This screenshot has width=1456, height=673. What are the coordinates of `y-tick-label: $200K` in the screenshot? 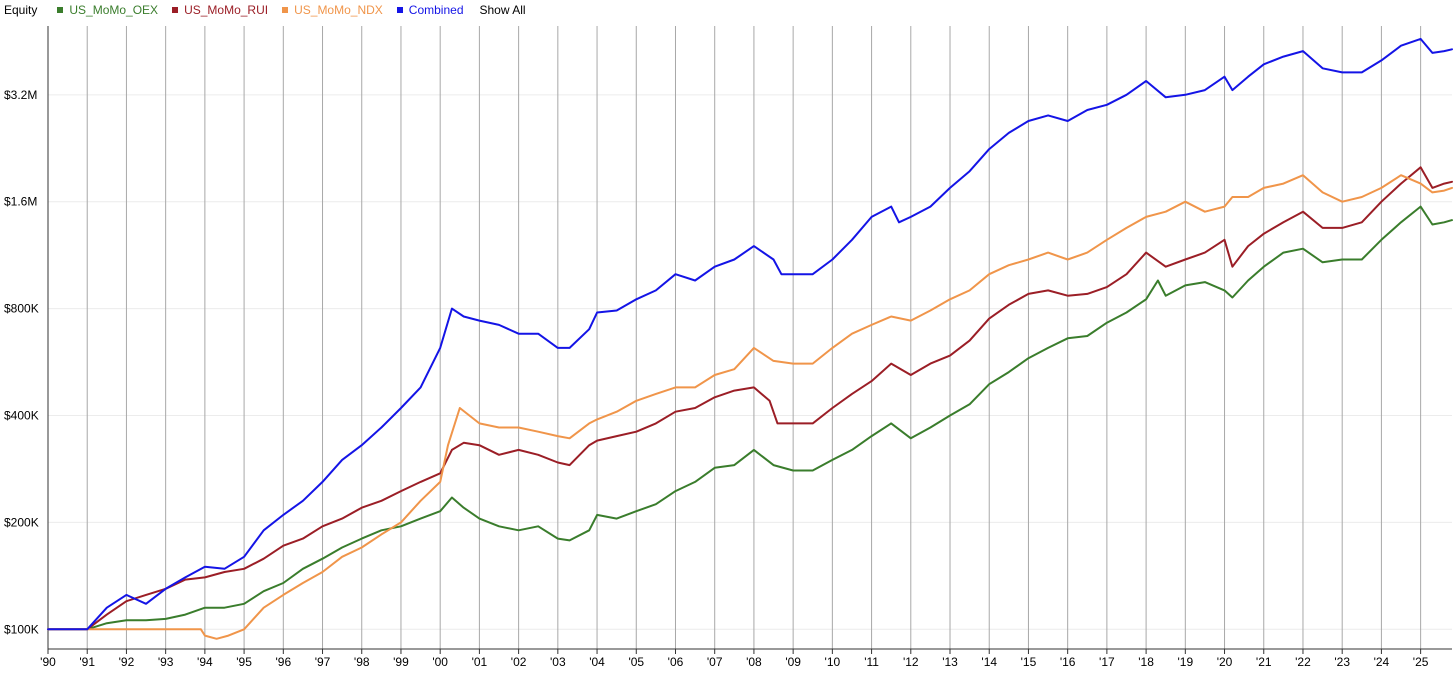 It's located at (21, 522).